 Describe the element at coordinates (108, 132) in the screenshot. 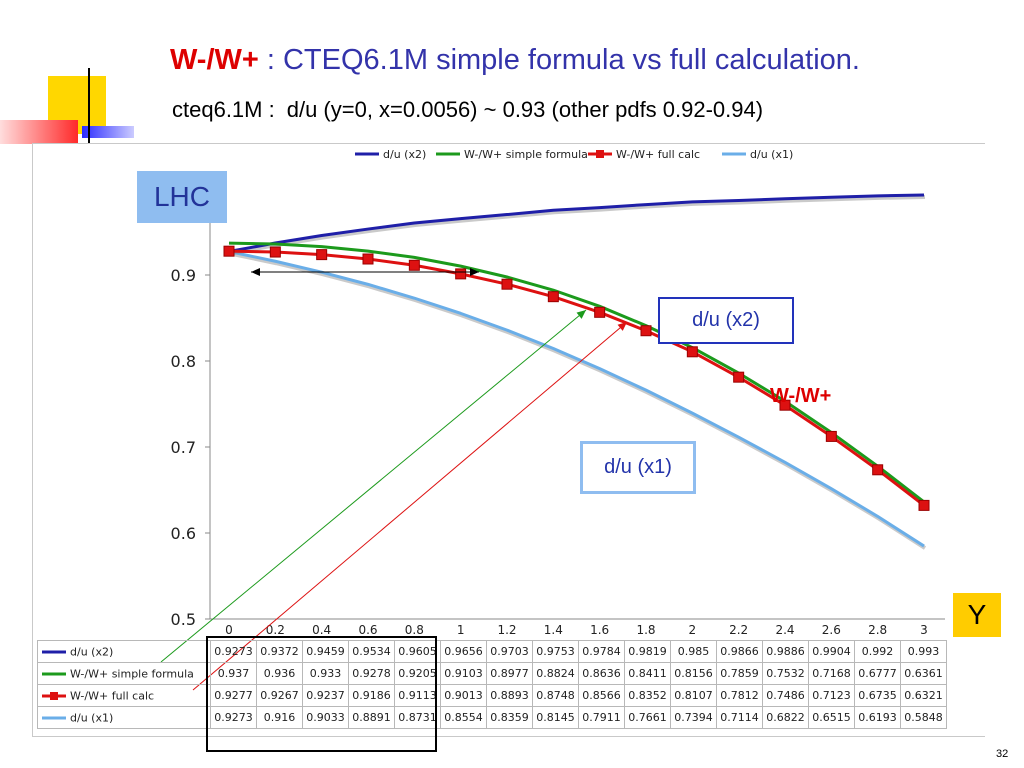

I see `decor-blue-bar` at that location.